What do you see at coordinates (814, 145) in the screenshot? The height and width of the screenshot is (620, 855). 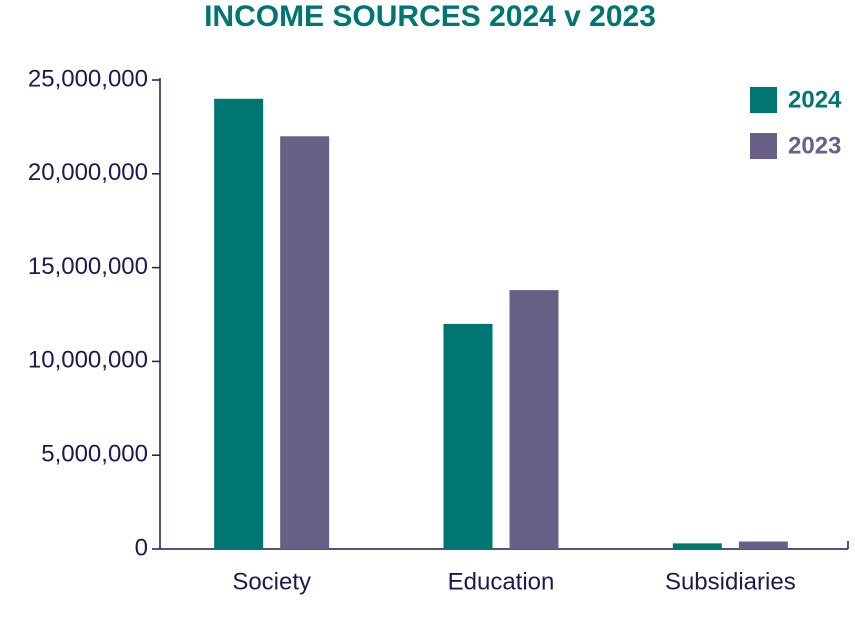 I see `legend-label: 2023` at bounding box center [814, 145].